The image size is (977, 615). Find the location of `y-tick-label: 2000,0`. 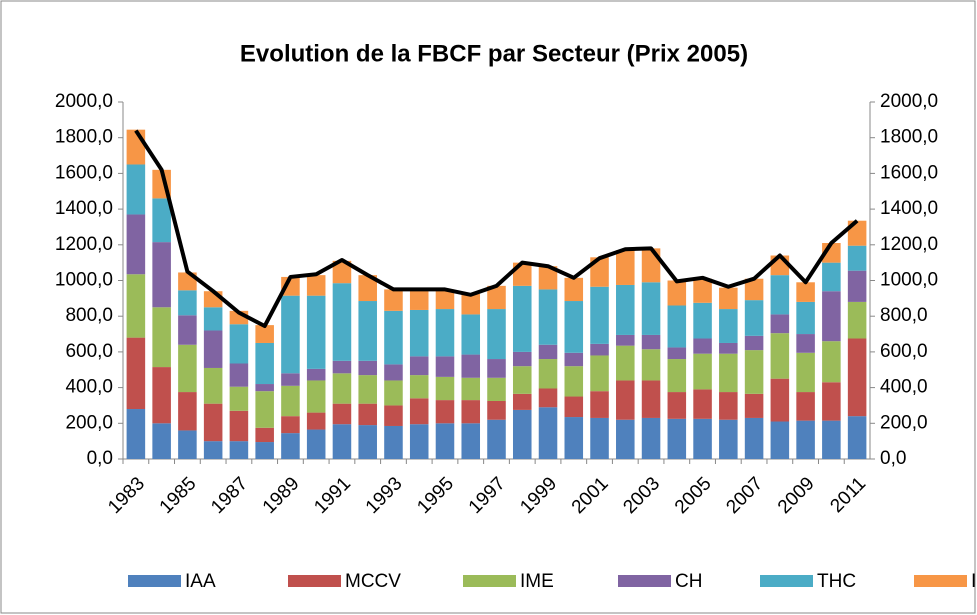

y-tick-label: 2000,0 is located at coordinates (84, 101).